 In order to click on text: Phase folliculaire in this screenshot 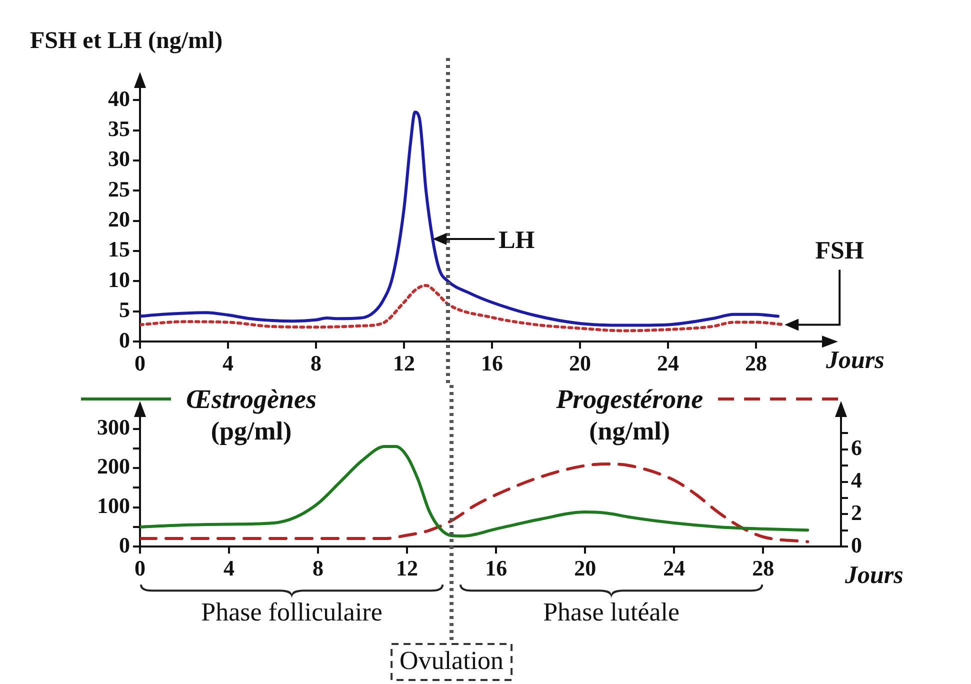, I will do `click(291, 612)`.